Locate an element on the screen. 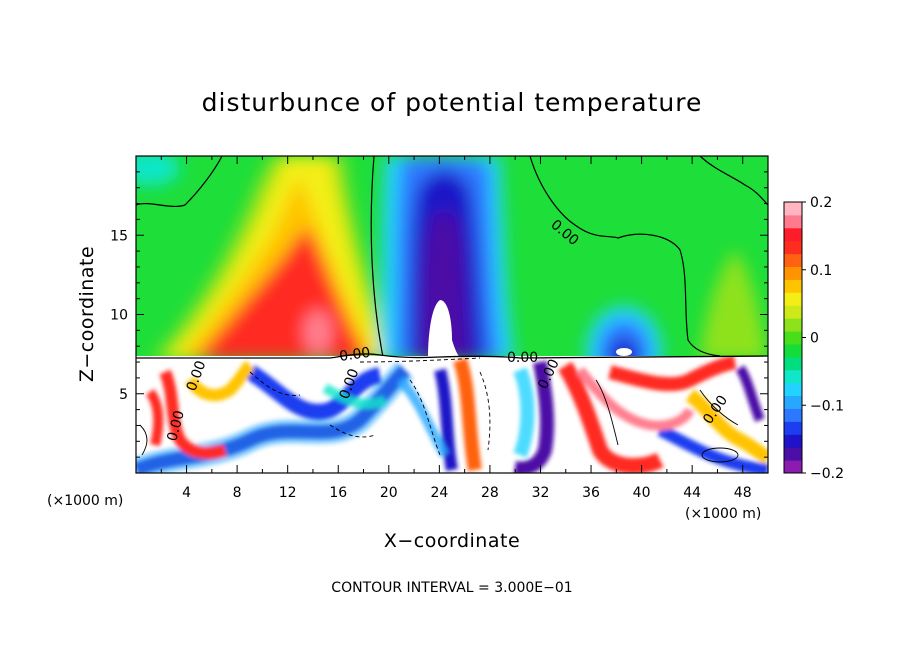 The image size is (904, 654). zero-contour-upper-left is located at coordinates (179, 182).